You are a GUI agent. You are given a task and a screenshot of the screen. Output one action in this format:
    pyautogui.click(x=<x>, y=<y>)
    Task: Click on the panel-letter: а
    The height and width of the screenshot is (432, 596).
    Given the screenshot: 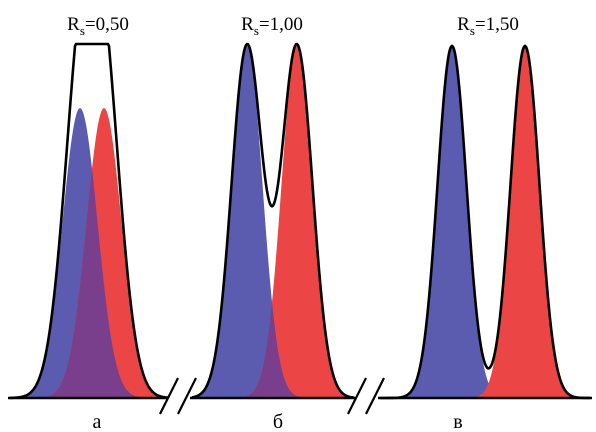 What is the action you would take?
    pyautogui.click(x=97, y=421)
    